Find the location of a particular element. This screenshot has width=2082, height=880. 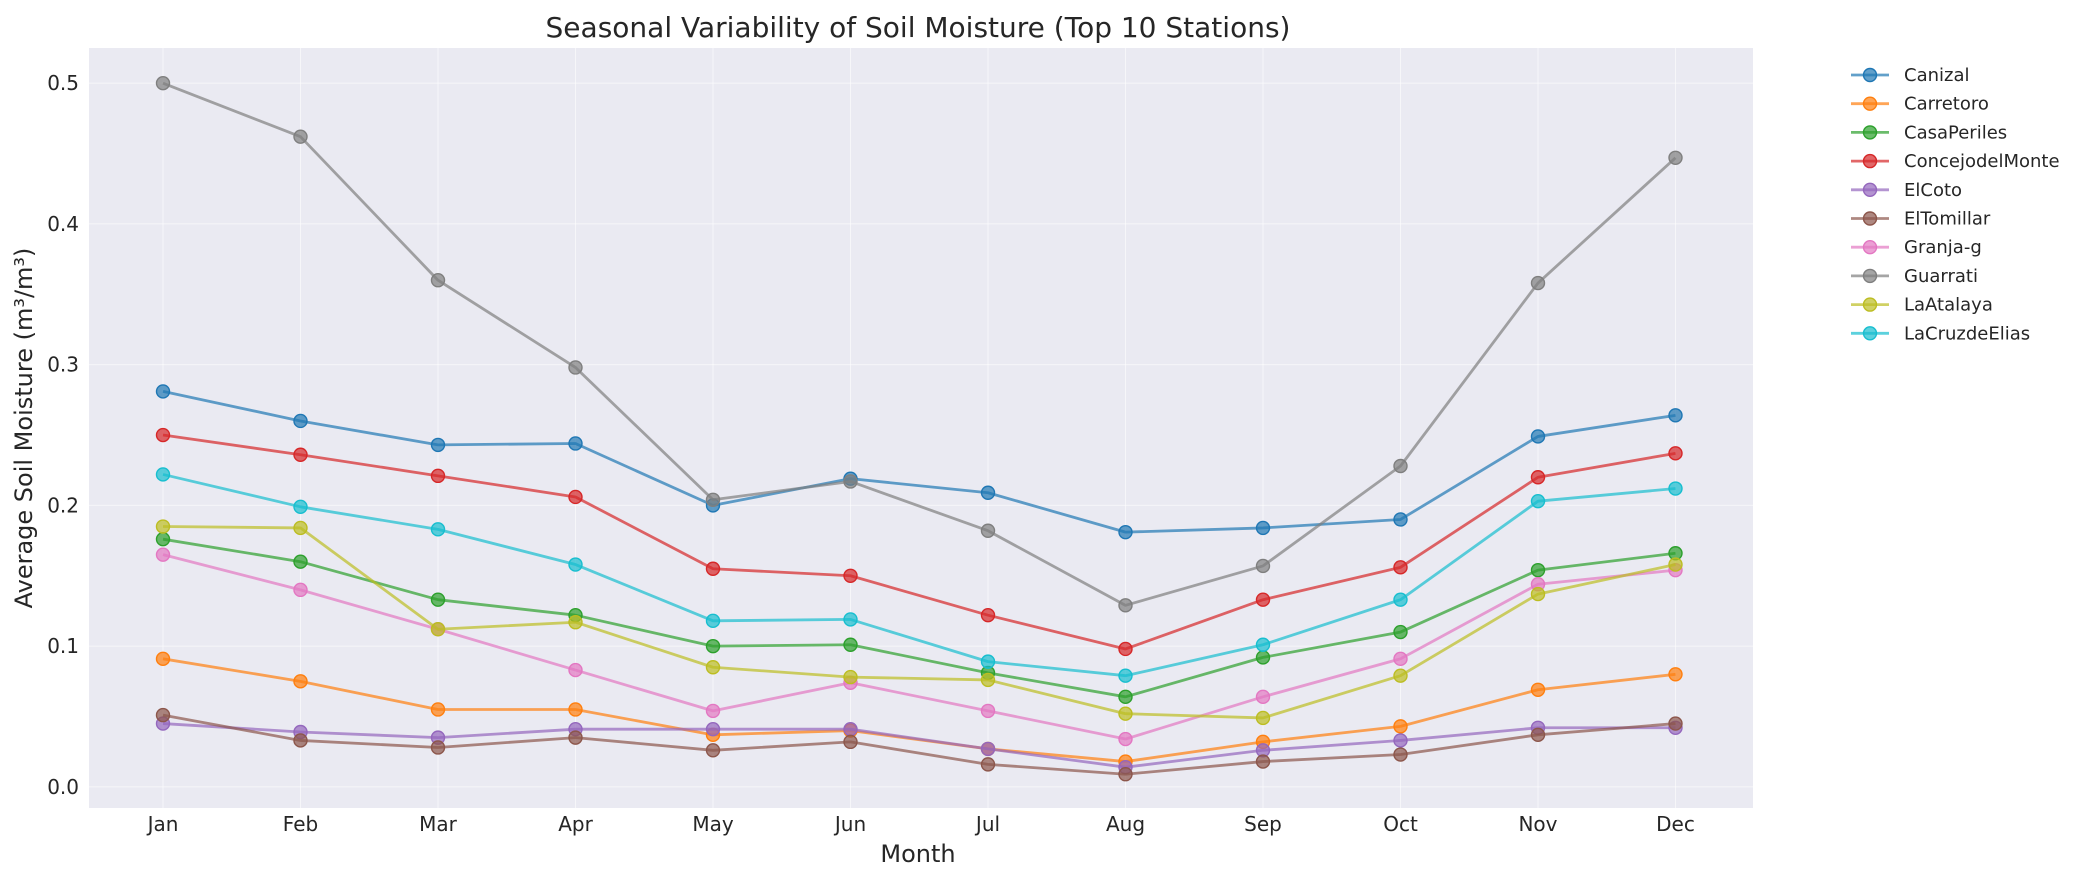

x-tick-label: Oct is located at coordinates (1400, 824).